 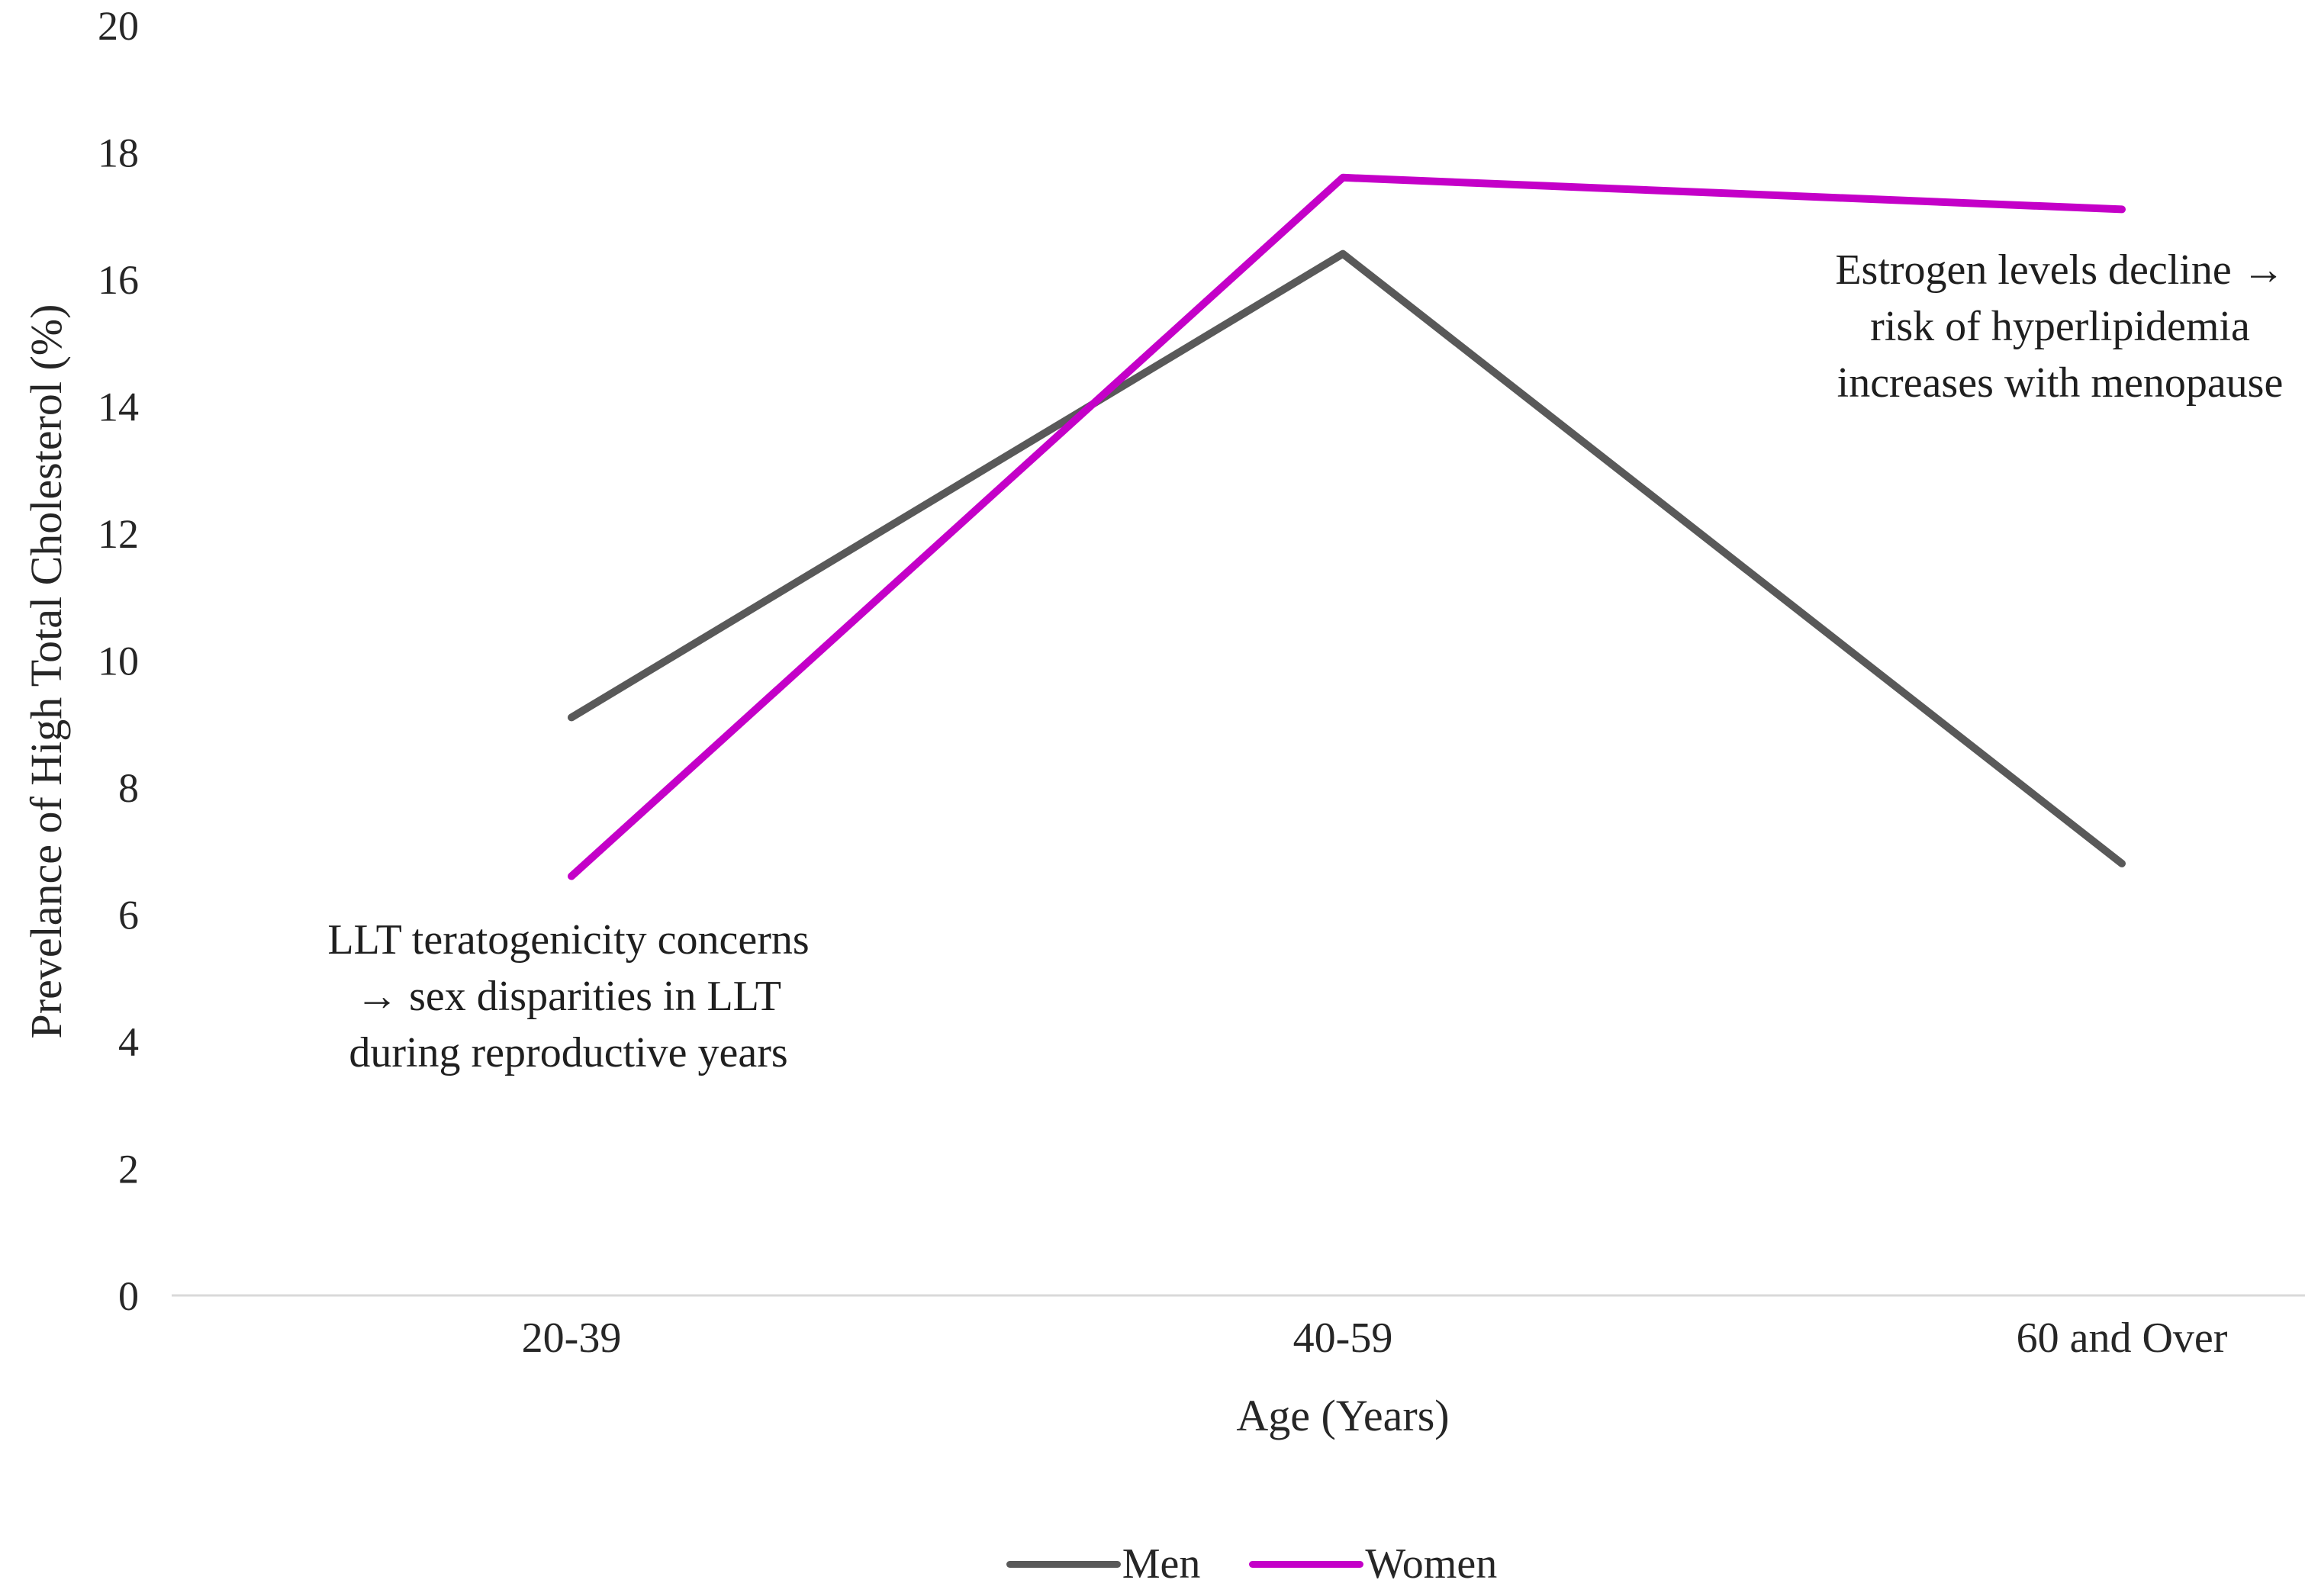 What do you see at coordinates (118, 26) in the screenshot?
I see `y-tick-label: 20` at bounding box center [118, 26].